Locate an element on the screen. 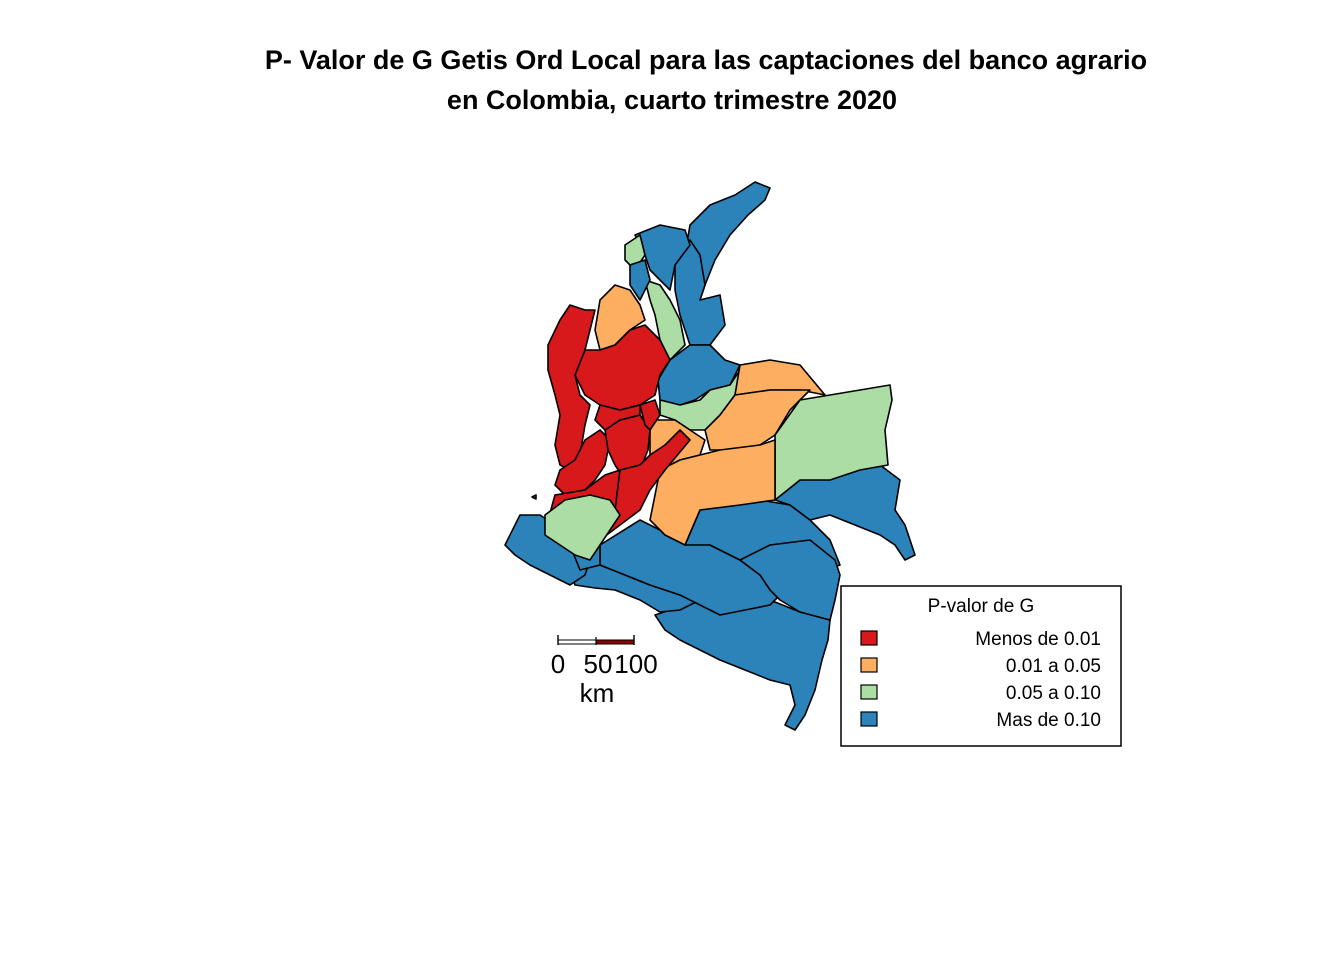 The image size is (1344, 960). region-island is located at coordinates (534, 497).